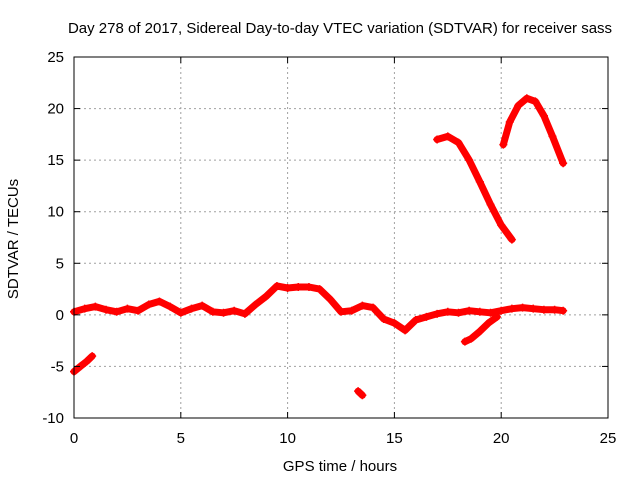 The image size is (640, 480). Describe the element at coordinates (55, 57) in the screenshot. I see `y-tick-label: 25` at that location.